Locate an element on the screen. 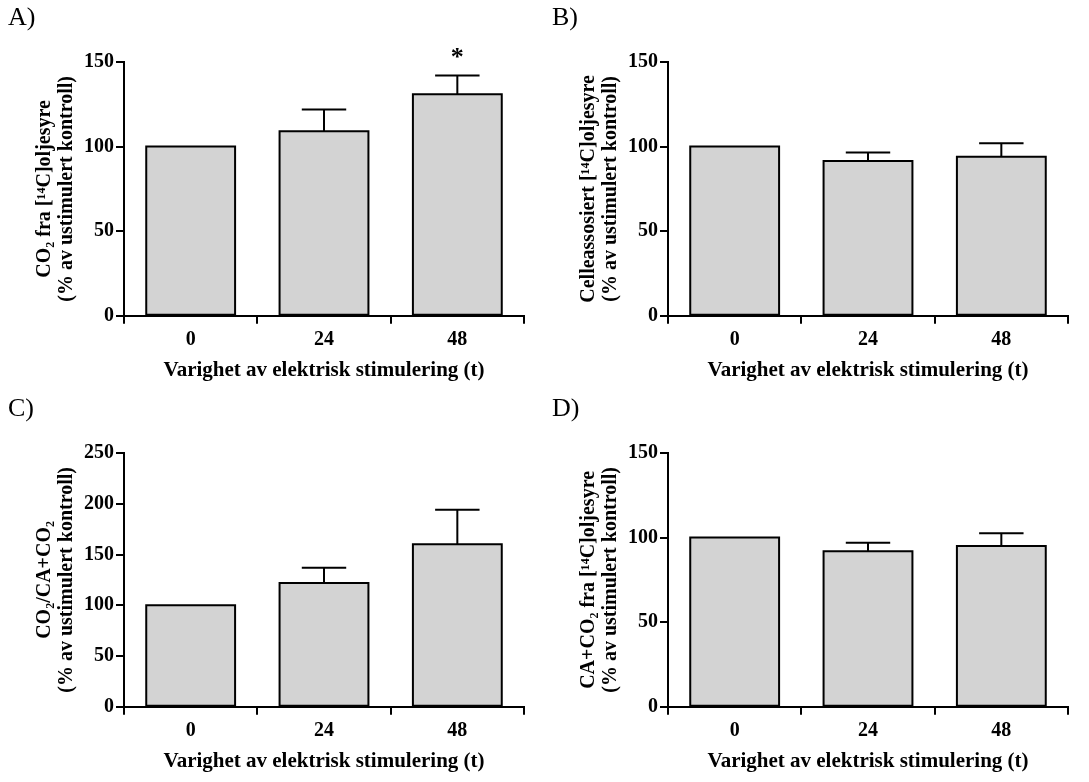 The width and height of the screenshot is (1089, 782). chart-title: B) is located at coordinates (565, 17).